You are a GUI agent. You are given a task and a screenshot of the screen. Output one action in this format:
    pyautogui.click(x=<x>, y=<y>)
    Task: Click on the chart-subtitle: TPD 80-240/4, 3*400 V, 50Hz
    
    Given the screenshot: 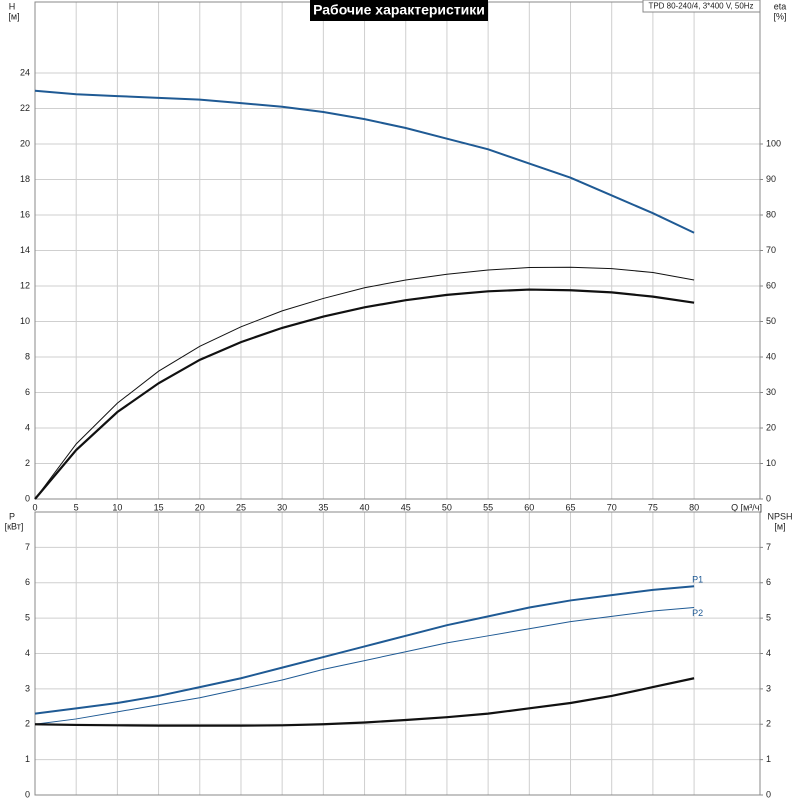 What is the action you would take?
    pyautogui.click(x=700, y=6)
    